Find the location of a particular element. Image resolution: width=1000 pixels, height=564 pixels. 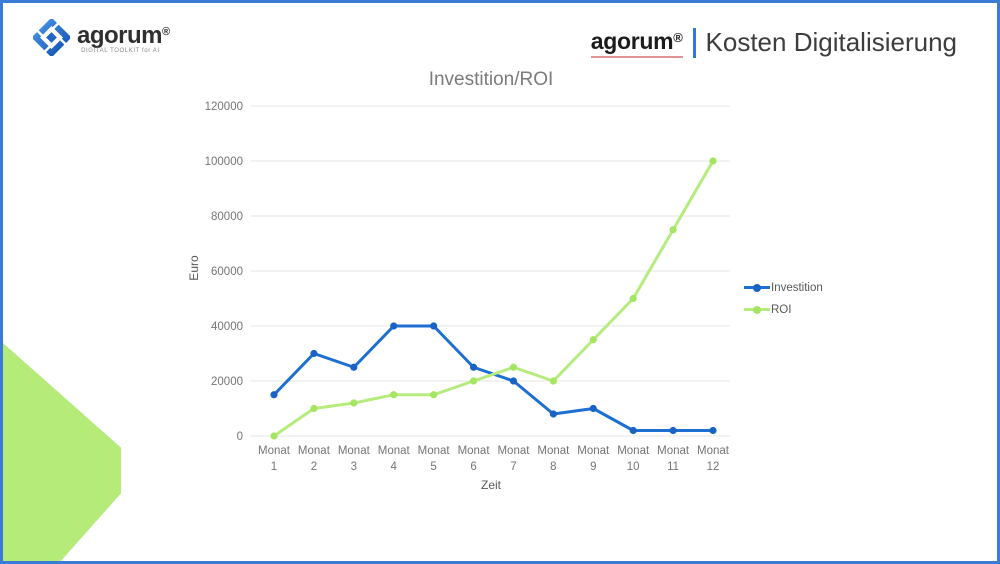

x-axis-title: Zeit is located at coordinates (490, 485).